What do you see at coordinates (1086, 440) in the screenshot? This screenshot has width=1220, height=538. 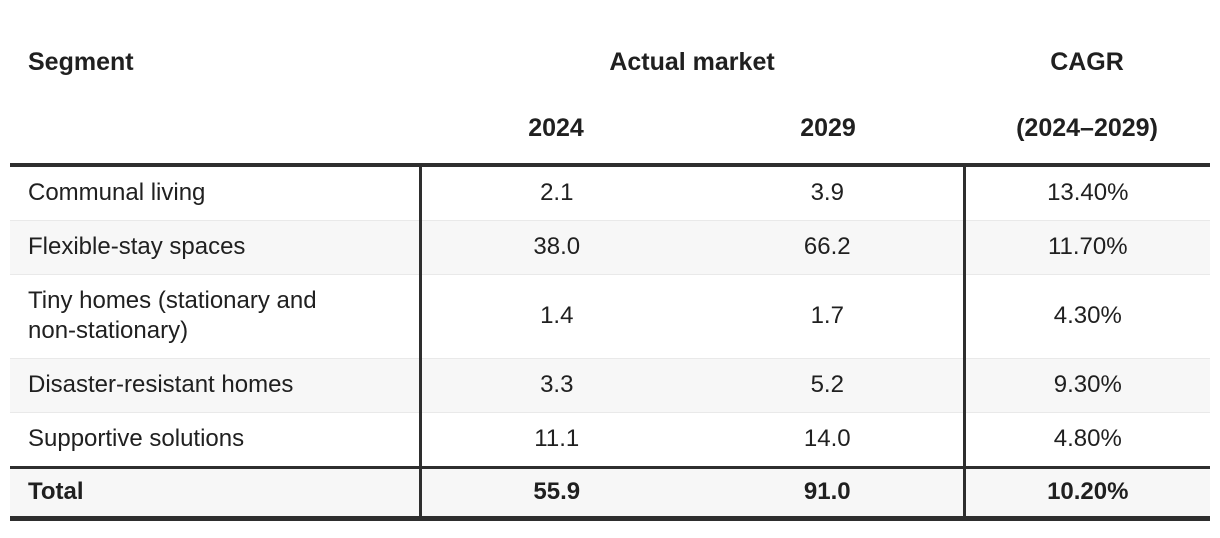 I see `cagr-cell: 4.80%` at bounding box center [1086, 440].